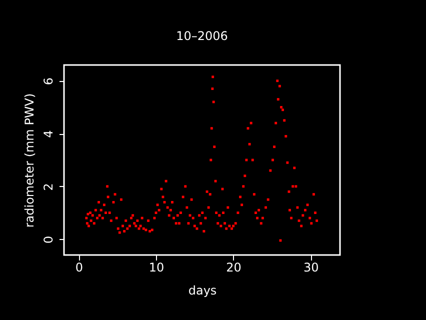 This screenshot has height=320, width=426. Describe the element at coordinates (202, 36) in the screenshot. I see `chart-title: 10–2006` at that location.